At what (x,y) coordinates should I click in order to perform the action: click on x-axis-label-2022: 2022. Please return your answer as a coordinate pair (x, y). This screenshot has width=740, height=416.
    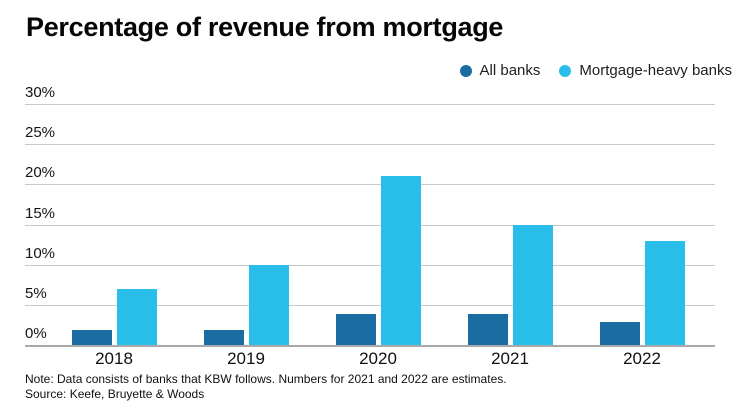
    Looking at the image, I should click on (642, 358).